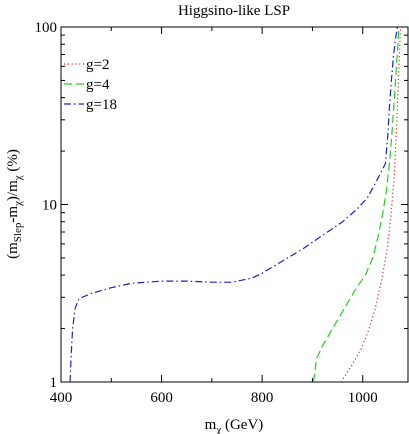 This screenshot has height=434, width=409. I want to click on legend: g=2 g=4 g=18, so click(90, 85).